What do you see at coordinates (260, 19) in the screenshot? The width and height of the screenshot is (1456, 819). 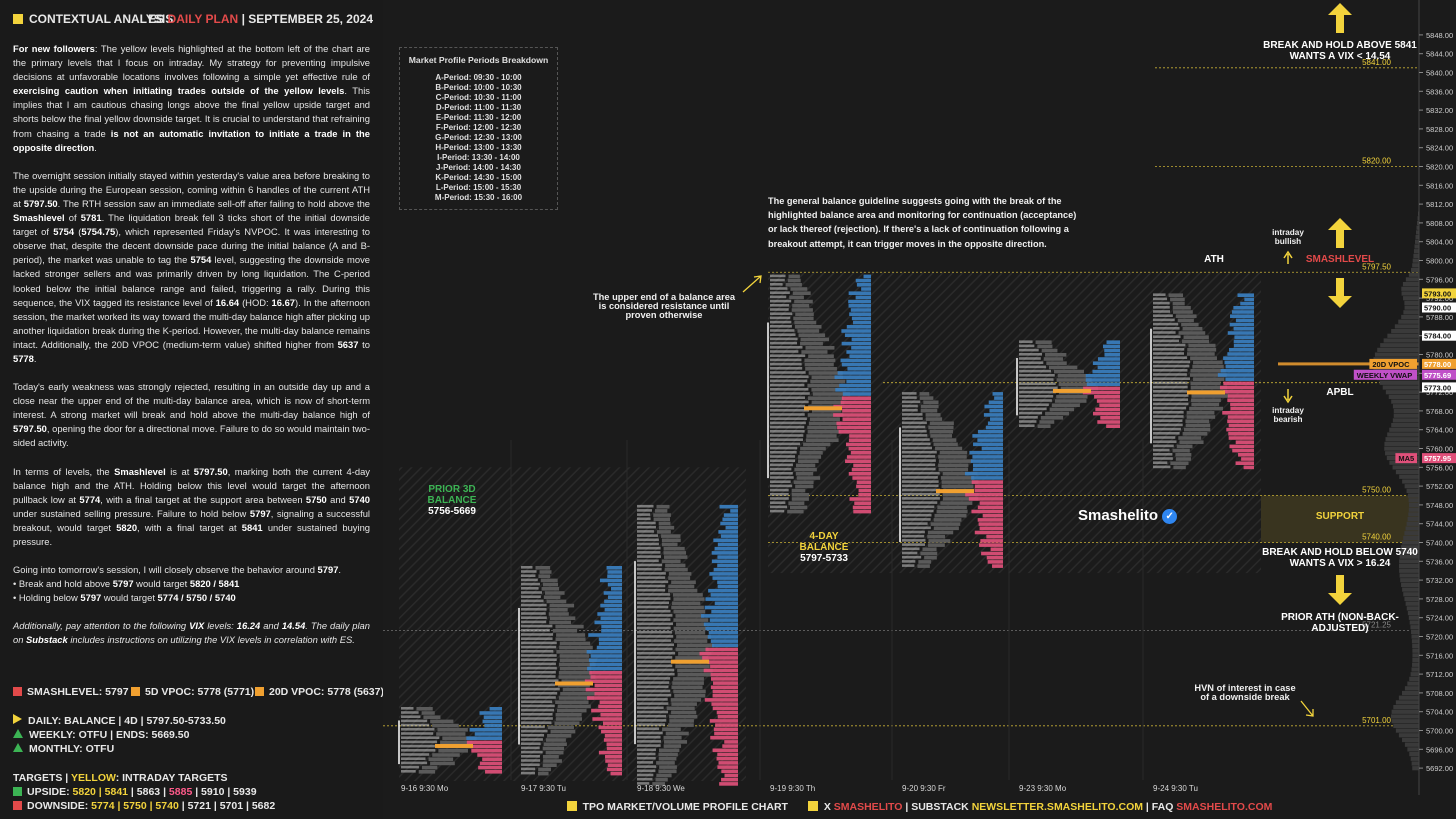 I see `plan-title: ES DAILY PLAN | SEPTEMBER 25, 2024` at bounding box center [260, 19].